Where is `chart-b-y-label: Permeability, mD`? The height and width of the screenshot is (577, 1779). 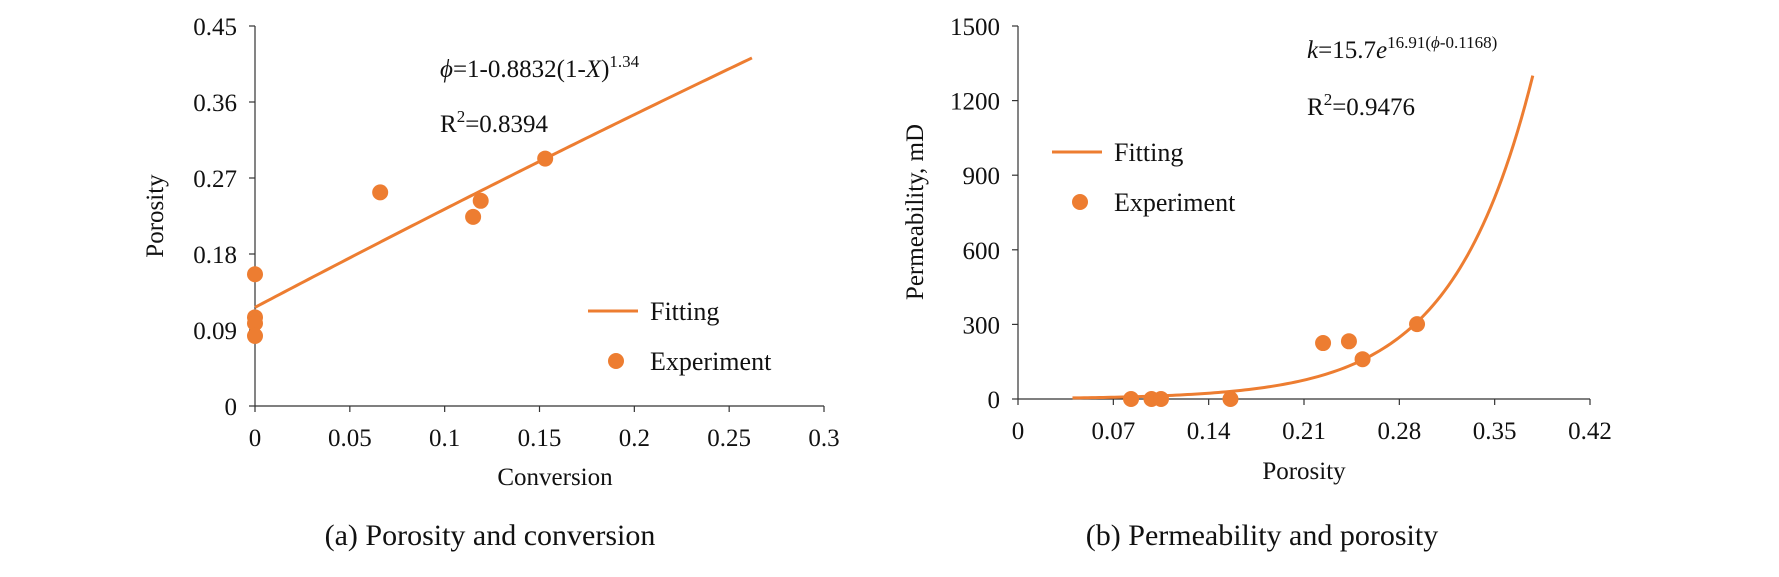 chart-b-y-label: Permeability, mD is located at coordinates (915, 212).